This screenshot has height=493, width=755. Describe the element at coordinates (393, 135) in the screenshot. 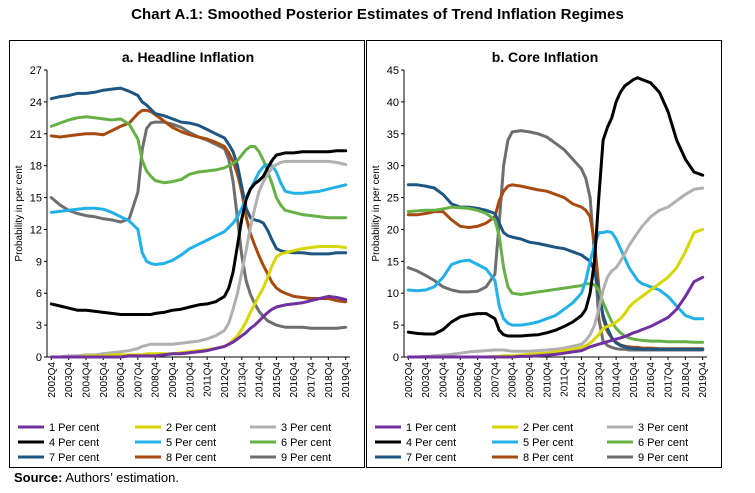

I see `y-tick-label: 35` at that location.